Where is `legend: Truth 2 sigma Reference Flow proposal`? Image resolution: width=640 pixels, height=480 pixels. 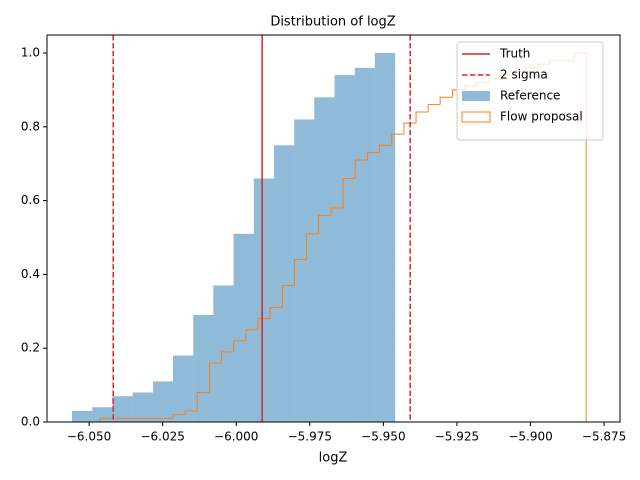 legend: Truth 2 sigma Reference Flow proposal is located at coordinates (530, 91).